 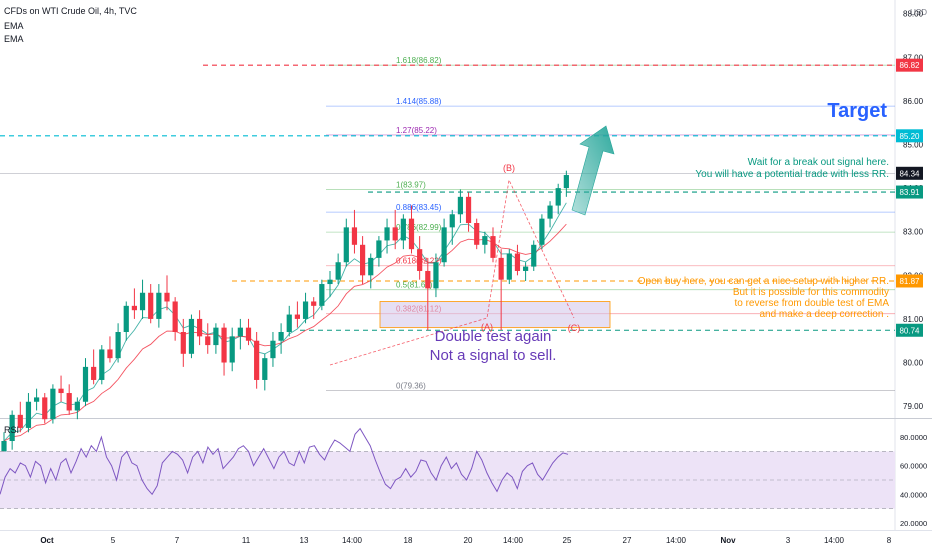 I want to click on time-tick-label: Nov, so click(x=728, y=540).